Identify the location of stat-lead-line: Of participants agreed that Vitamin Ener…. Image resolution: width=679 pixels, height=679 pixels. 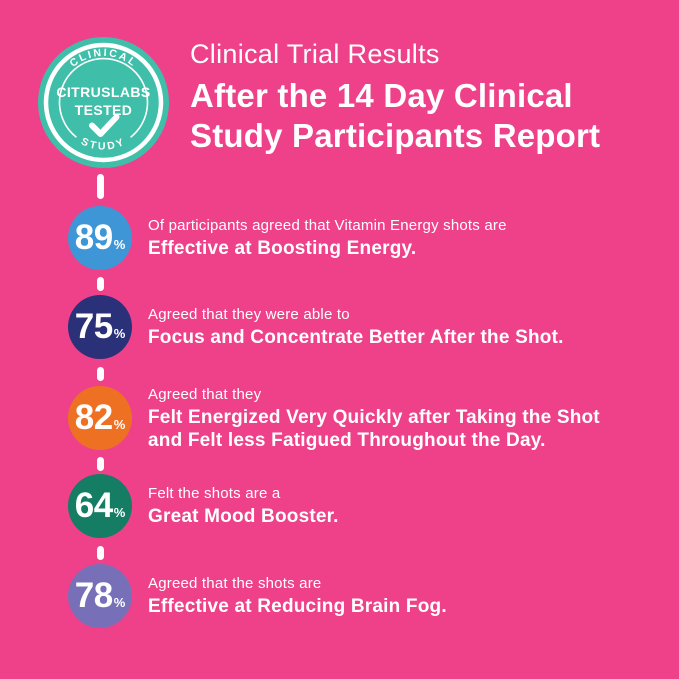
(327, 225).